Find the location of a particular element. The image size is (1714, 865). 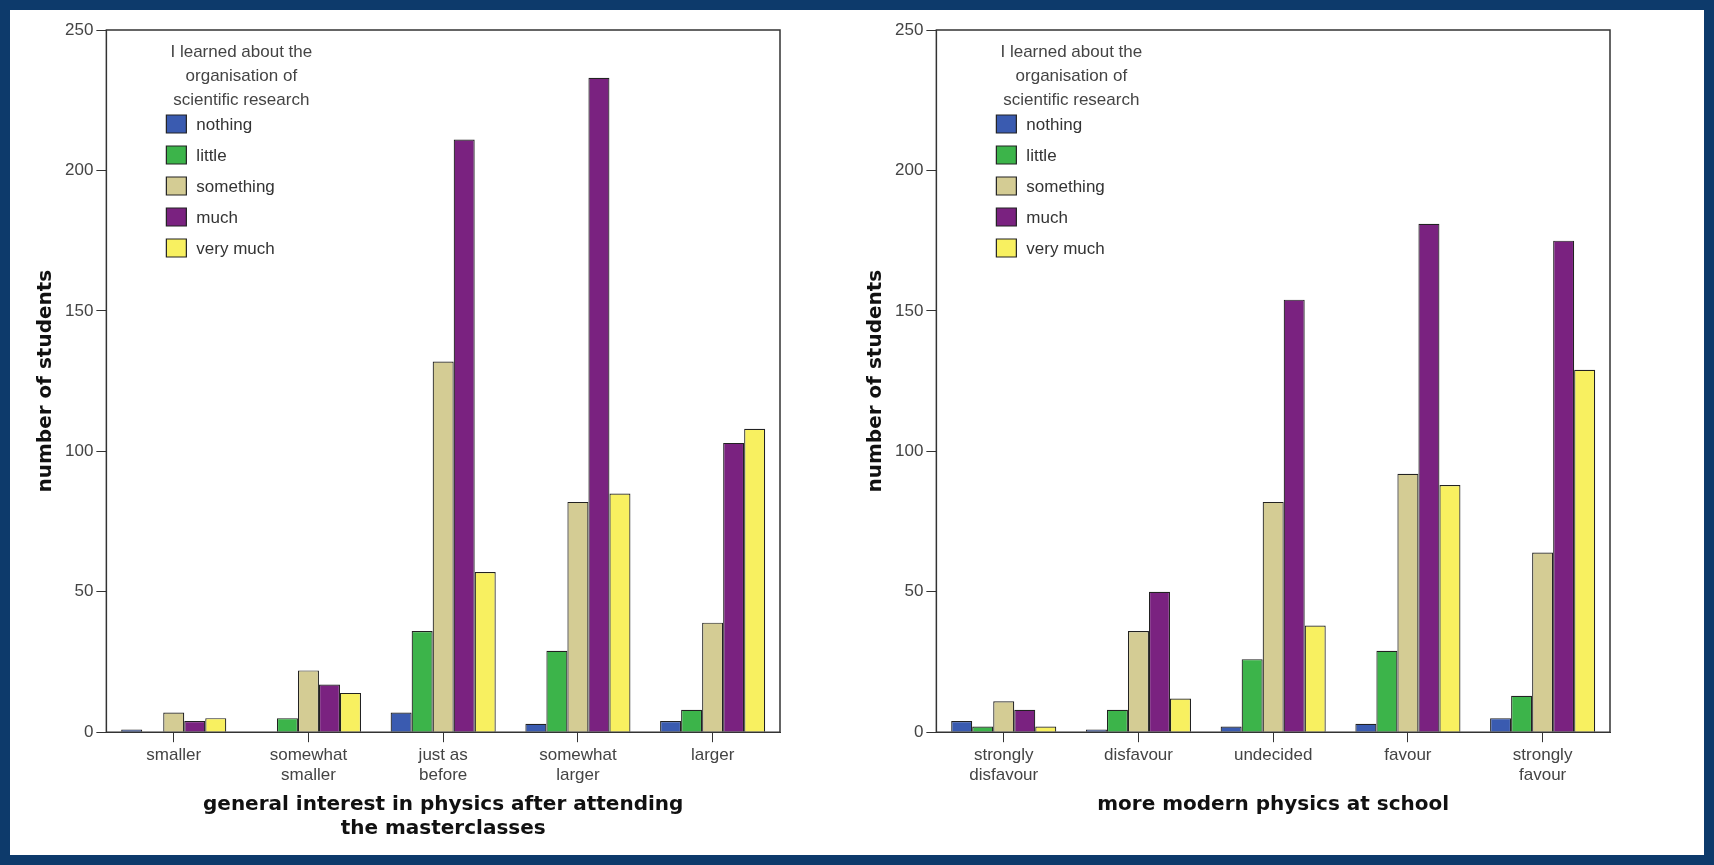

x-axis-title: more modern physics at school is located at coordinates (1273, 803).